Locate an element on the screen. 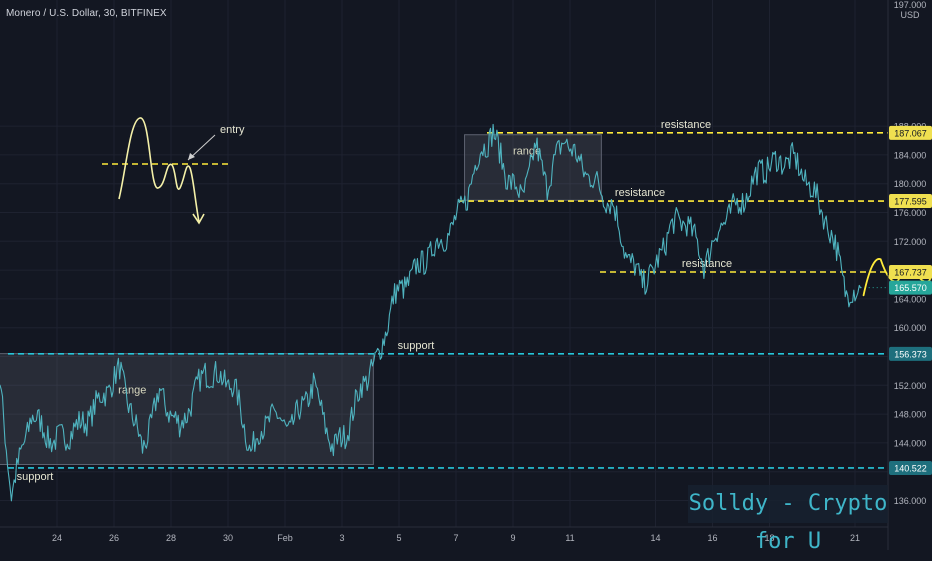 The height and width of the screenshot is (561, 932). y-tick-label: 148.000 is located at coordinates (910, 415).